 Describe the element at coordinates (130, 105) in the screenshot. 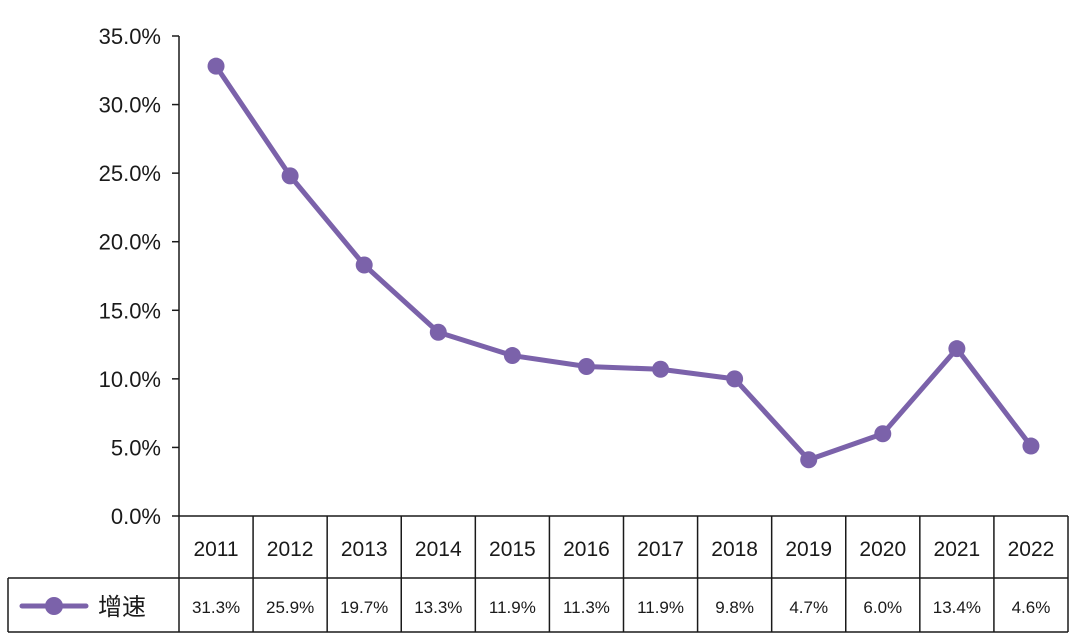

I see `y-tick-label: 30.0%` at that location.